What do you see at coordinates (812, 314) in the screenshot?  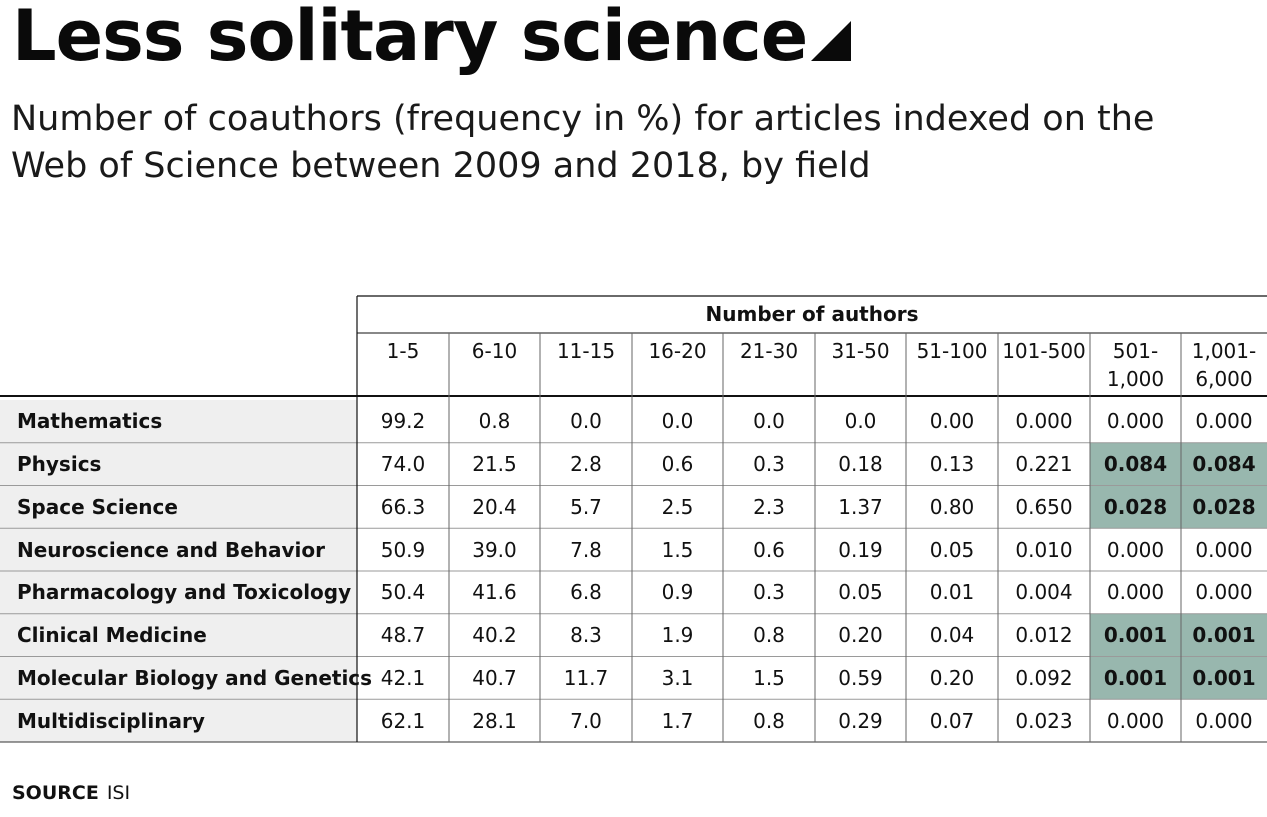 I see `column-group-header: Number of authors` at bounding box center [812, 314].